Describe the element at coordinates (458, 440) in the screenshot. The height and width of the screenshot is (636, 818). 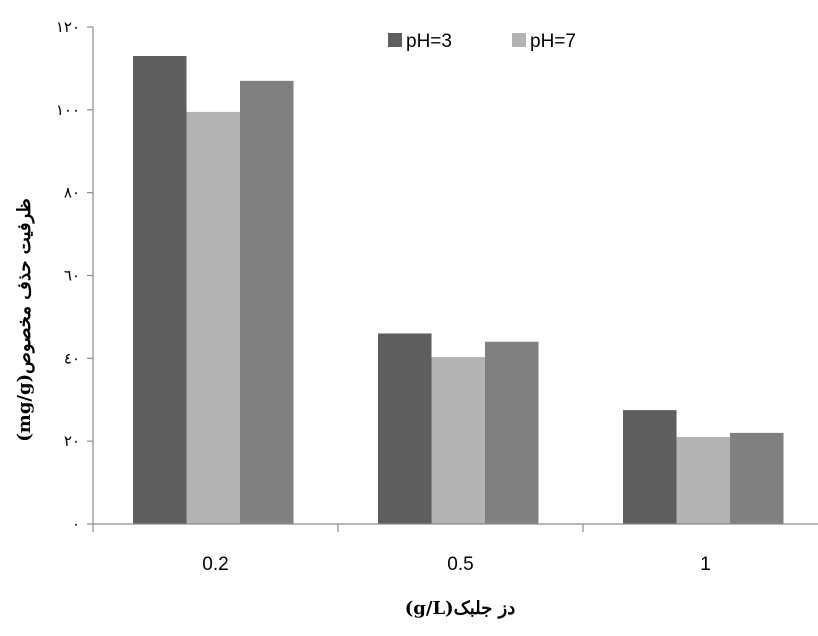
I see `bar-series-2-0.5` at that location.